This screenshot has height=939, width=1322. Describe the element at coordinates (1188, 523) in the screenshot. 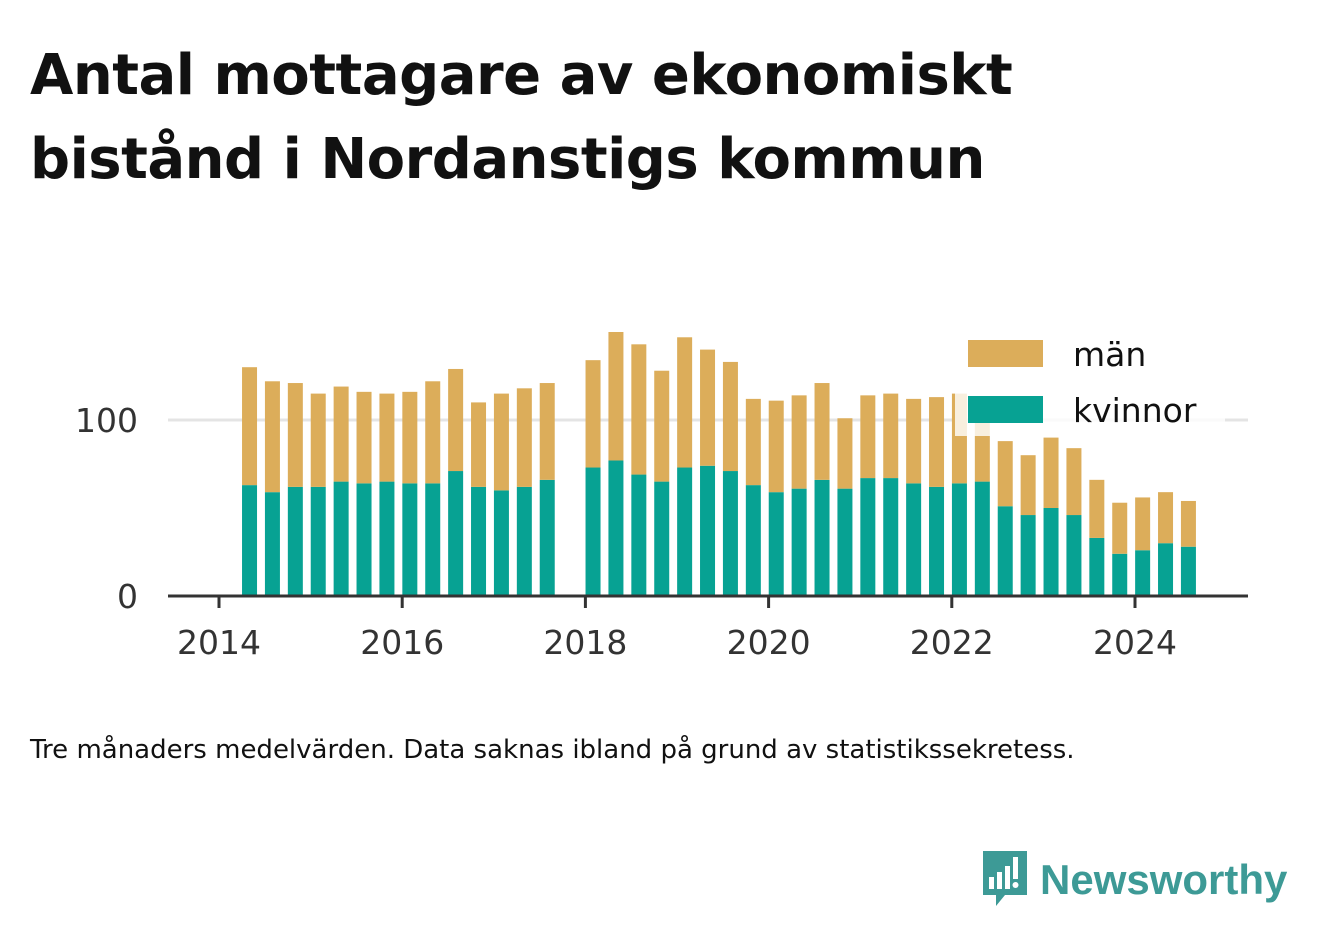

I see `bar-män-2024-08` at that location.